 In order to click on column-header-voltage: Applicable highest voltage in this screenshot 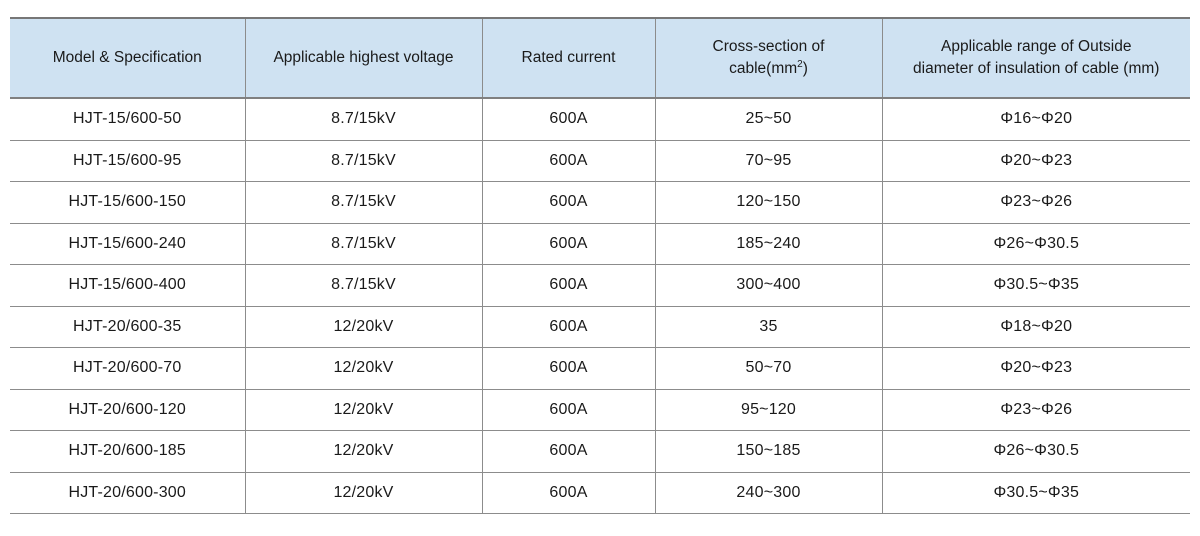, I will do `click(363, 58)`.